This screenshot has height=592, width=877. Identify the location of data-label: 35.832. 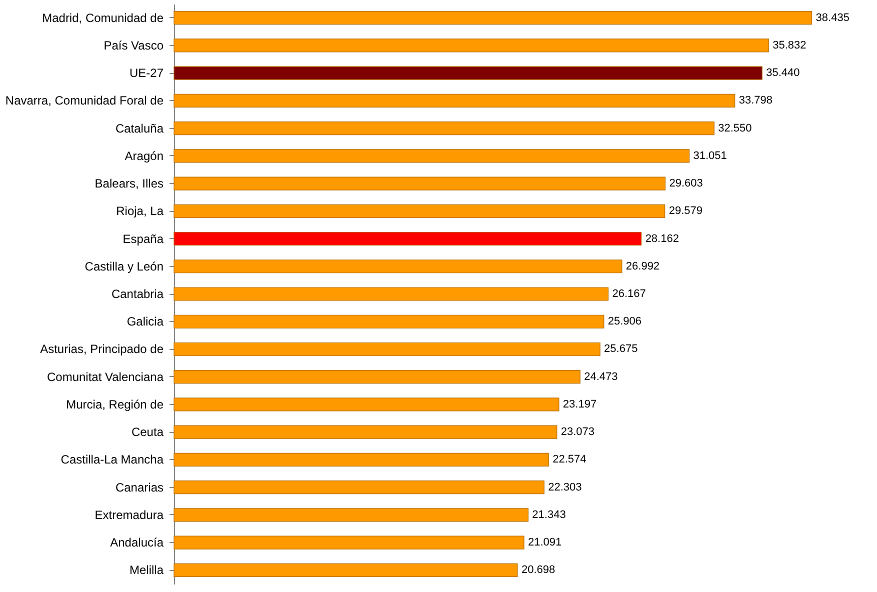
(789, 45).